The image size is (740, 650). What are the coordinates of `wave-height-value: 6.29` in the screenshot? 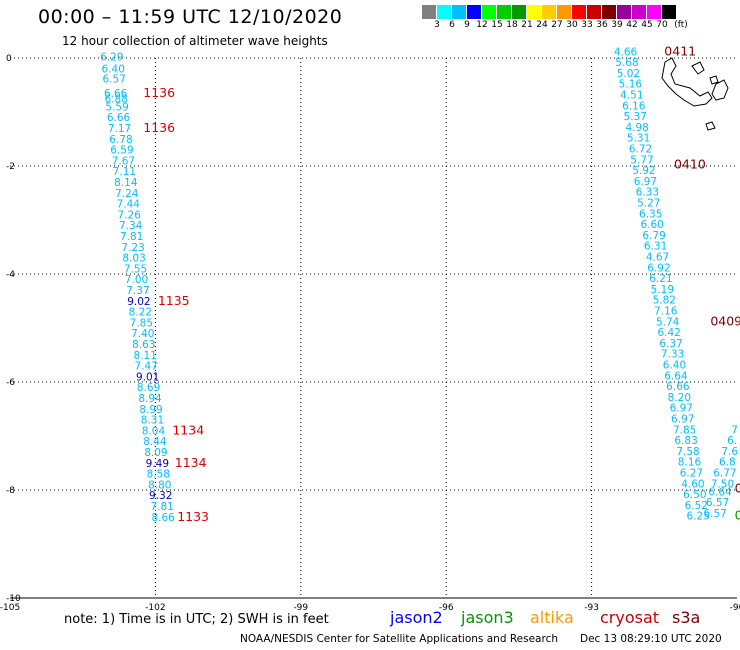 It's located at (111, 58).